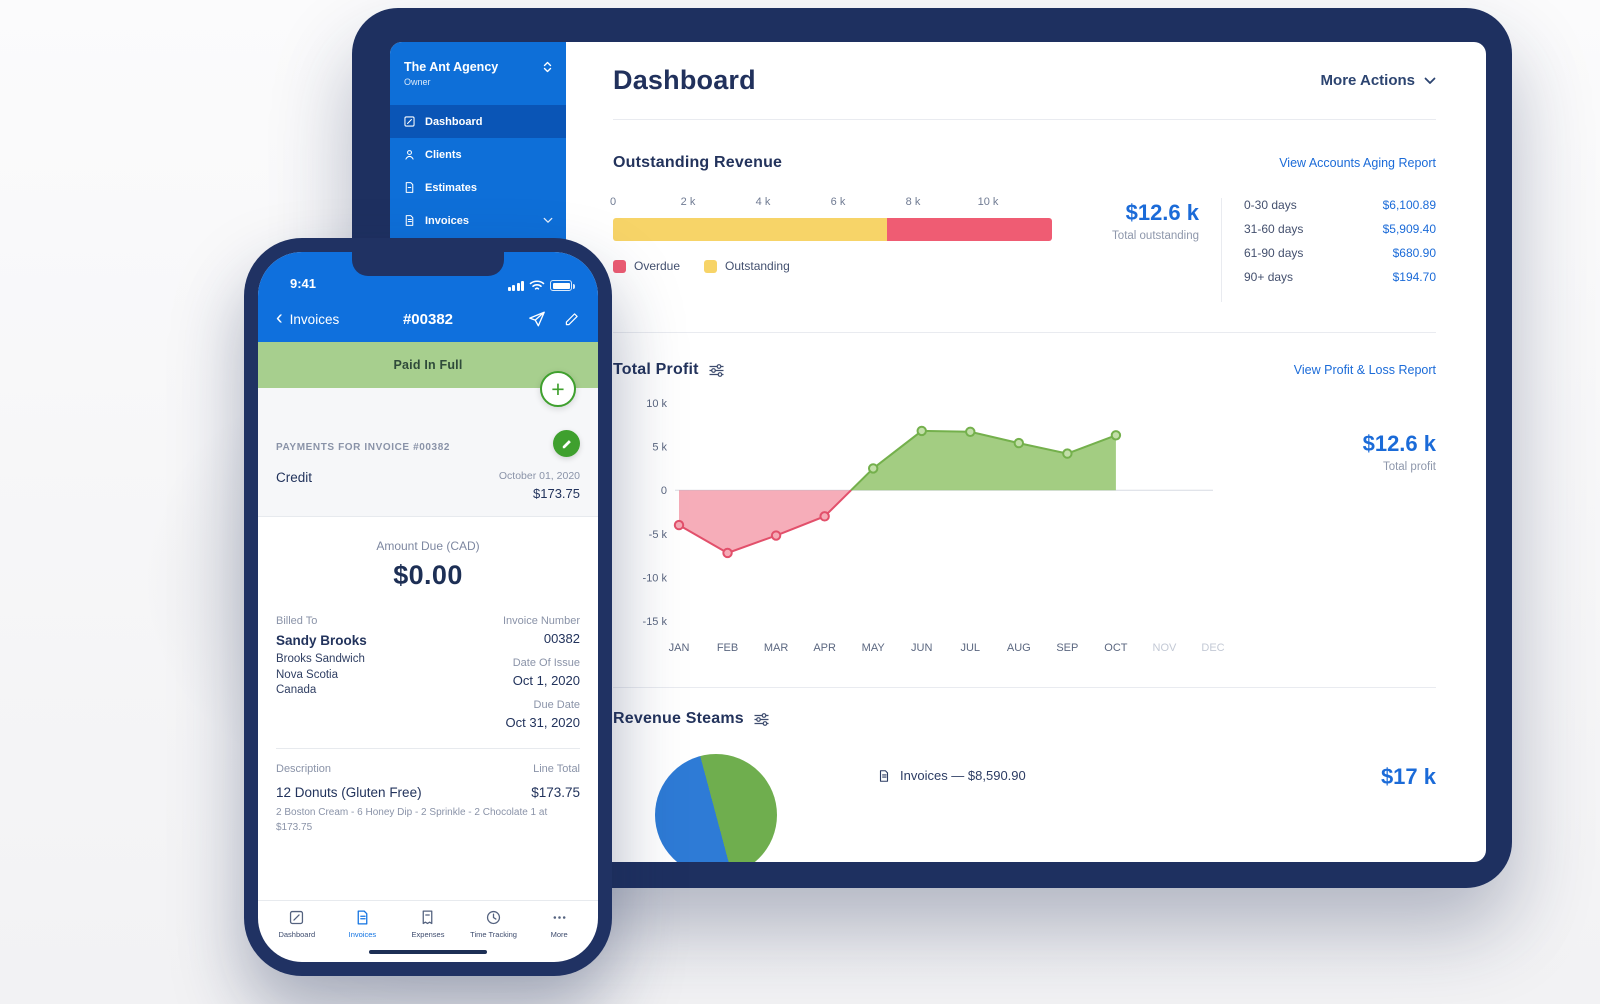 This screenshot has width=1600, height=1004. What do you see at coordinates (824, 648) in the screenshot?
I see `svg-text: APR` at bounding box center [824, 648].